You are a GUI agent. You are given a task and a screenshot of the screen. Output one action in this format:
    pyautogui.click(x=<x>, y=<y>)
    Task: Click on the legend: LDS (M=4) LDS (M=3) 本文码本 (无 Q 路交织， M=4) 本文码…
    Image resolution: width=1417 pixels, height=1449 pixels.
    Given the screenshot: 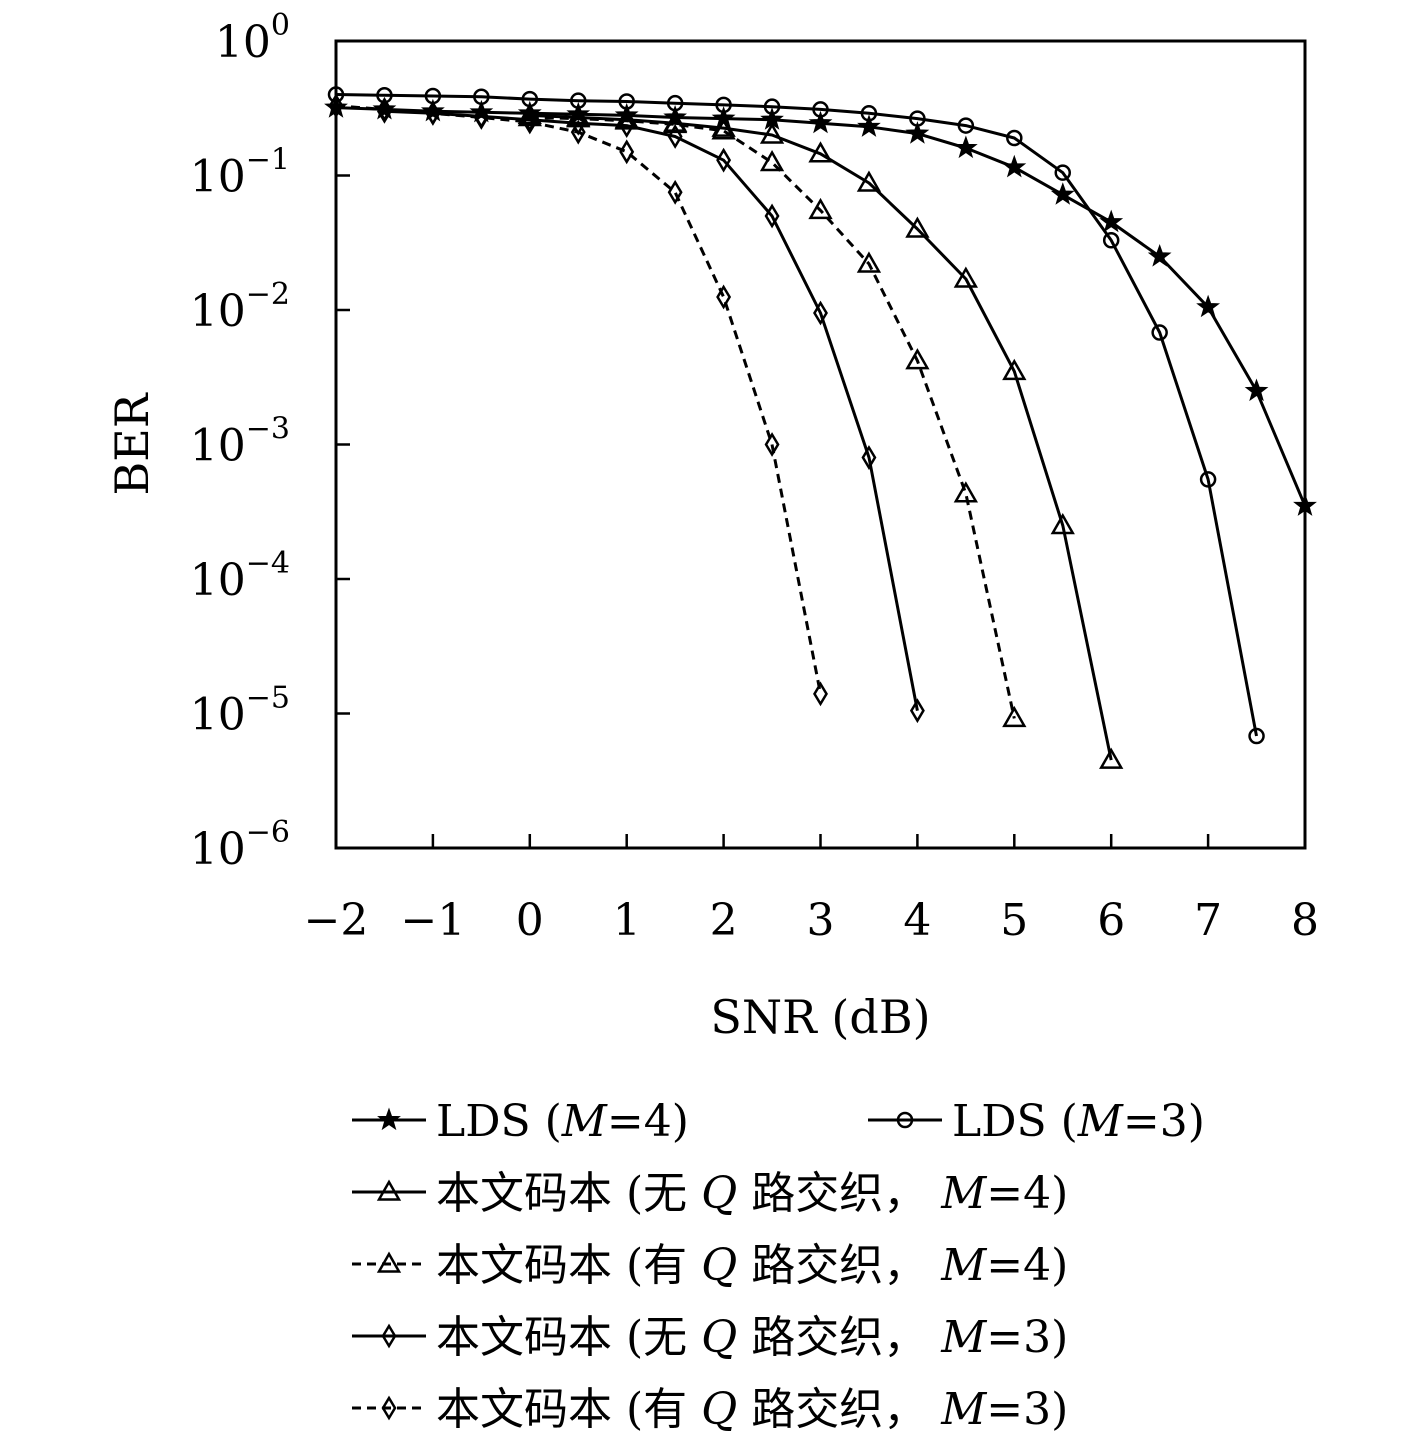 What is the action you would take?
    pyautogui.click(x=778, y=1265)
    